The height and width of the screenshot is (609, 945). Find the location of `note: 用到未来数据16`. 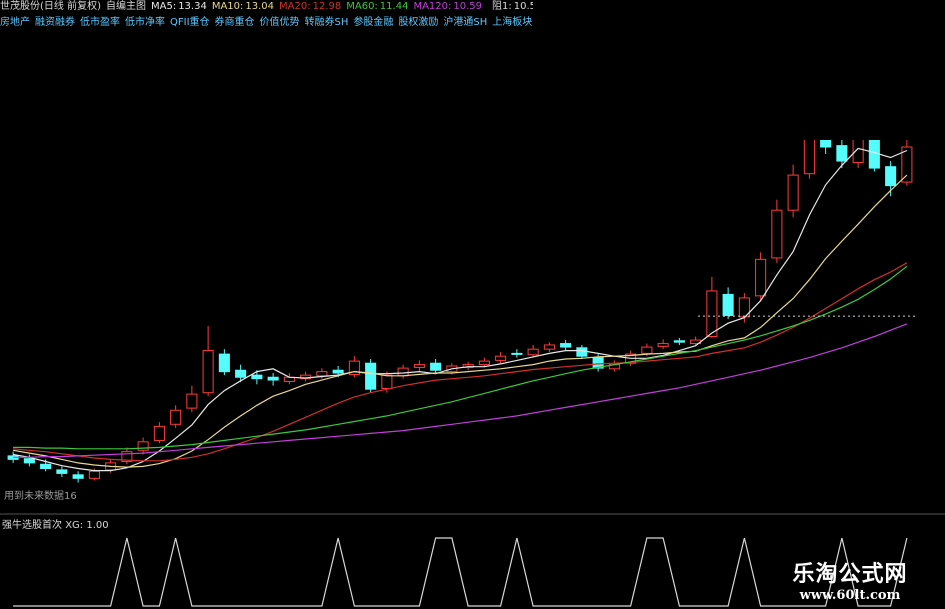

note: 用到未来数据16 is located at coordinates (40, 496).